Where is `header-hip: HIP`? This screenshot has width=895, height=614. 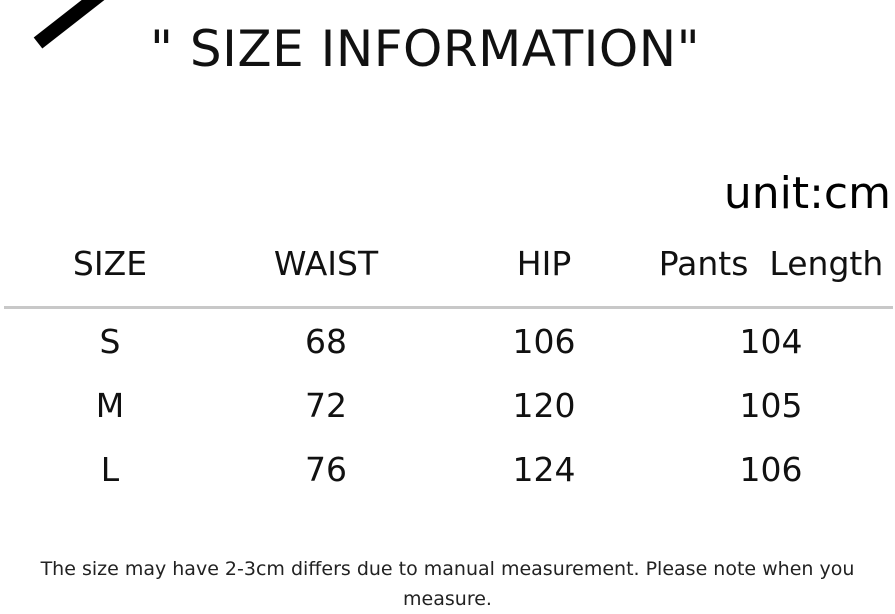
header-hip: HIP is located at coordinates (544, 263).